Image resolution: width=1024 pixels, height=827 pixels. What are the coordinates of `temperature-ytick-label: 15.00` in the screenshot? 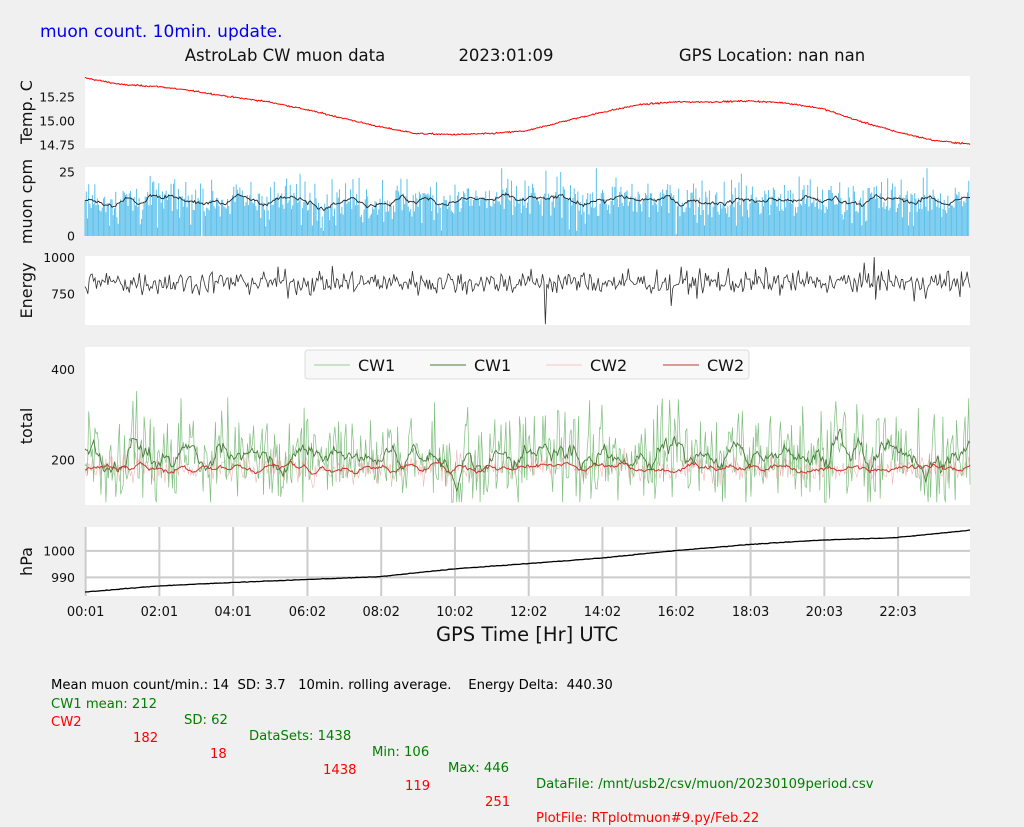 It's located at (57, 121).